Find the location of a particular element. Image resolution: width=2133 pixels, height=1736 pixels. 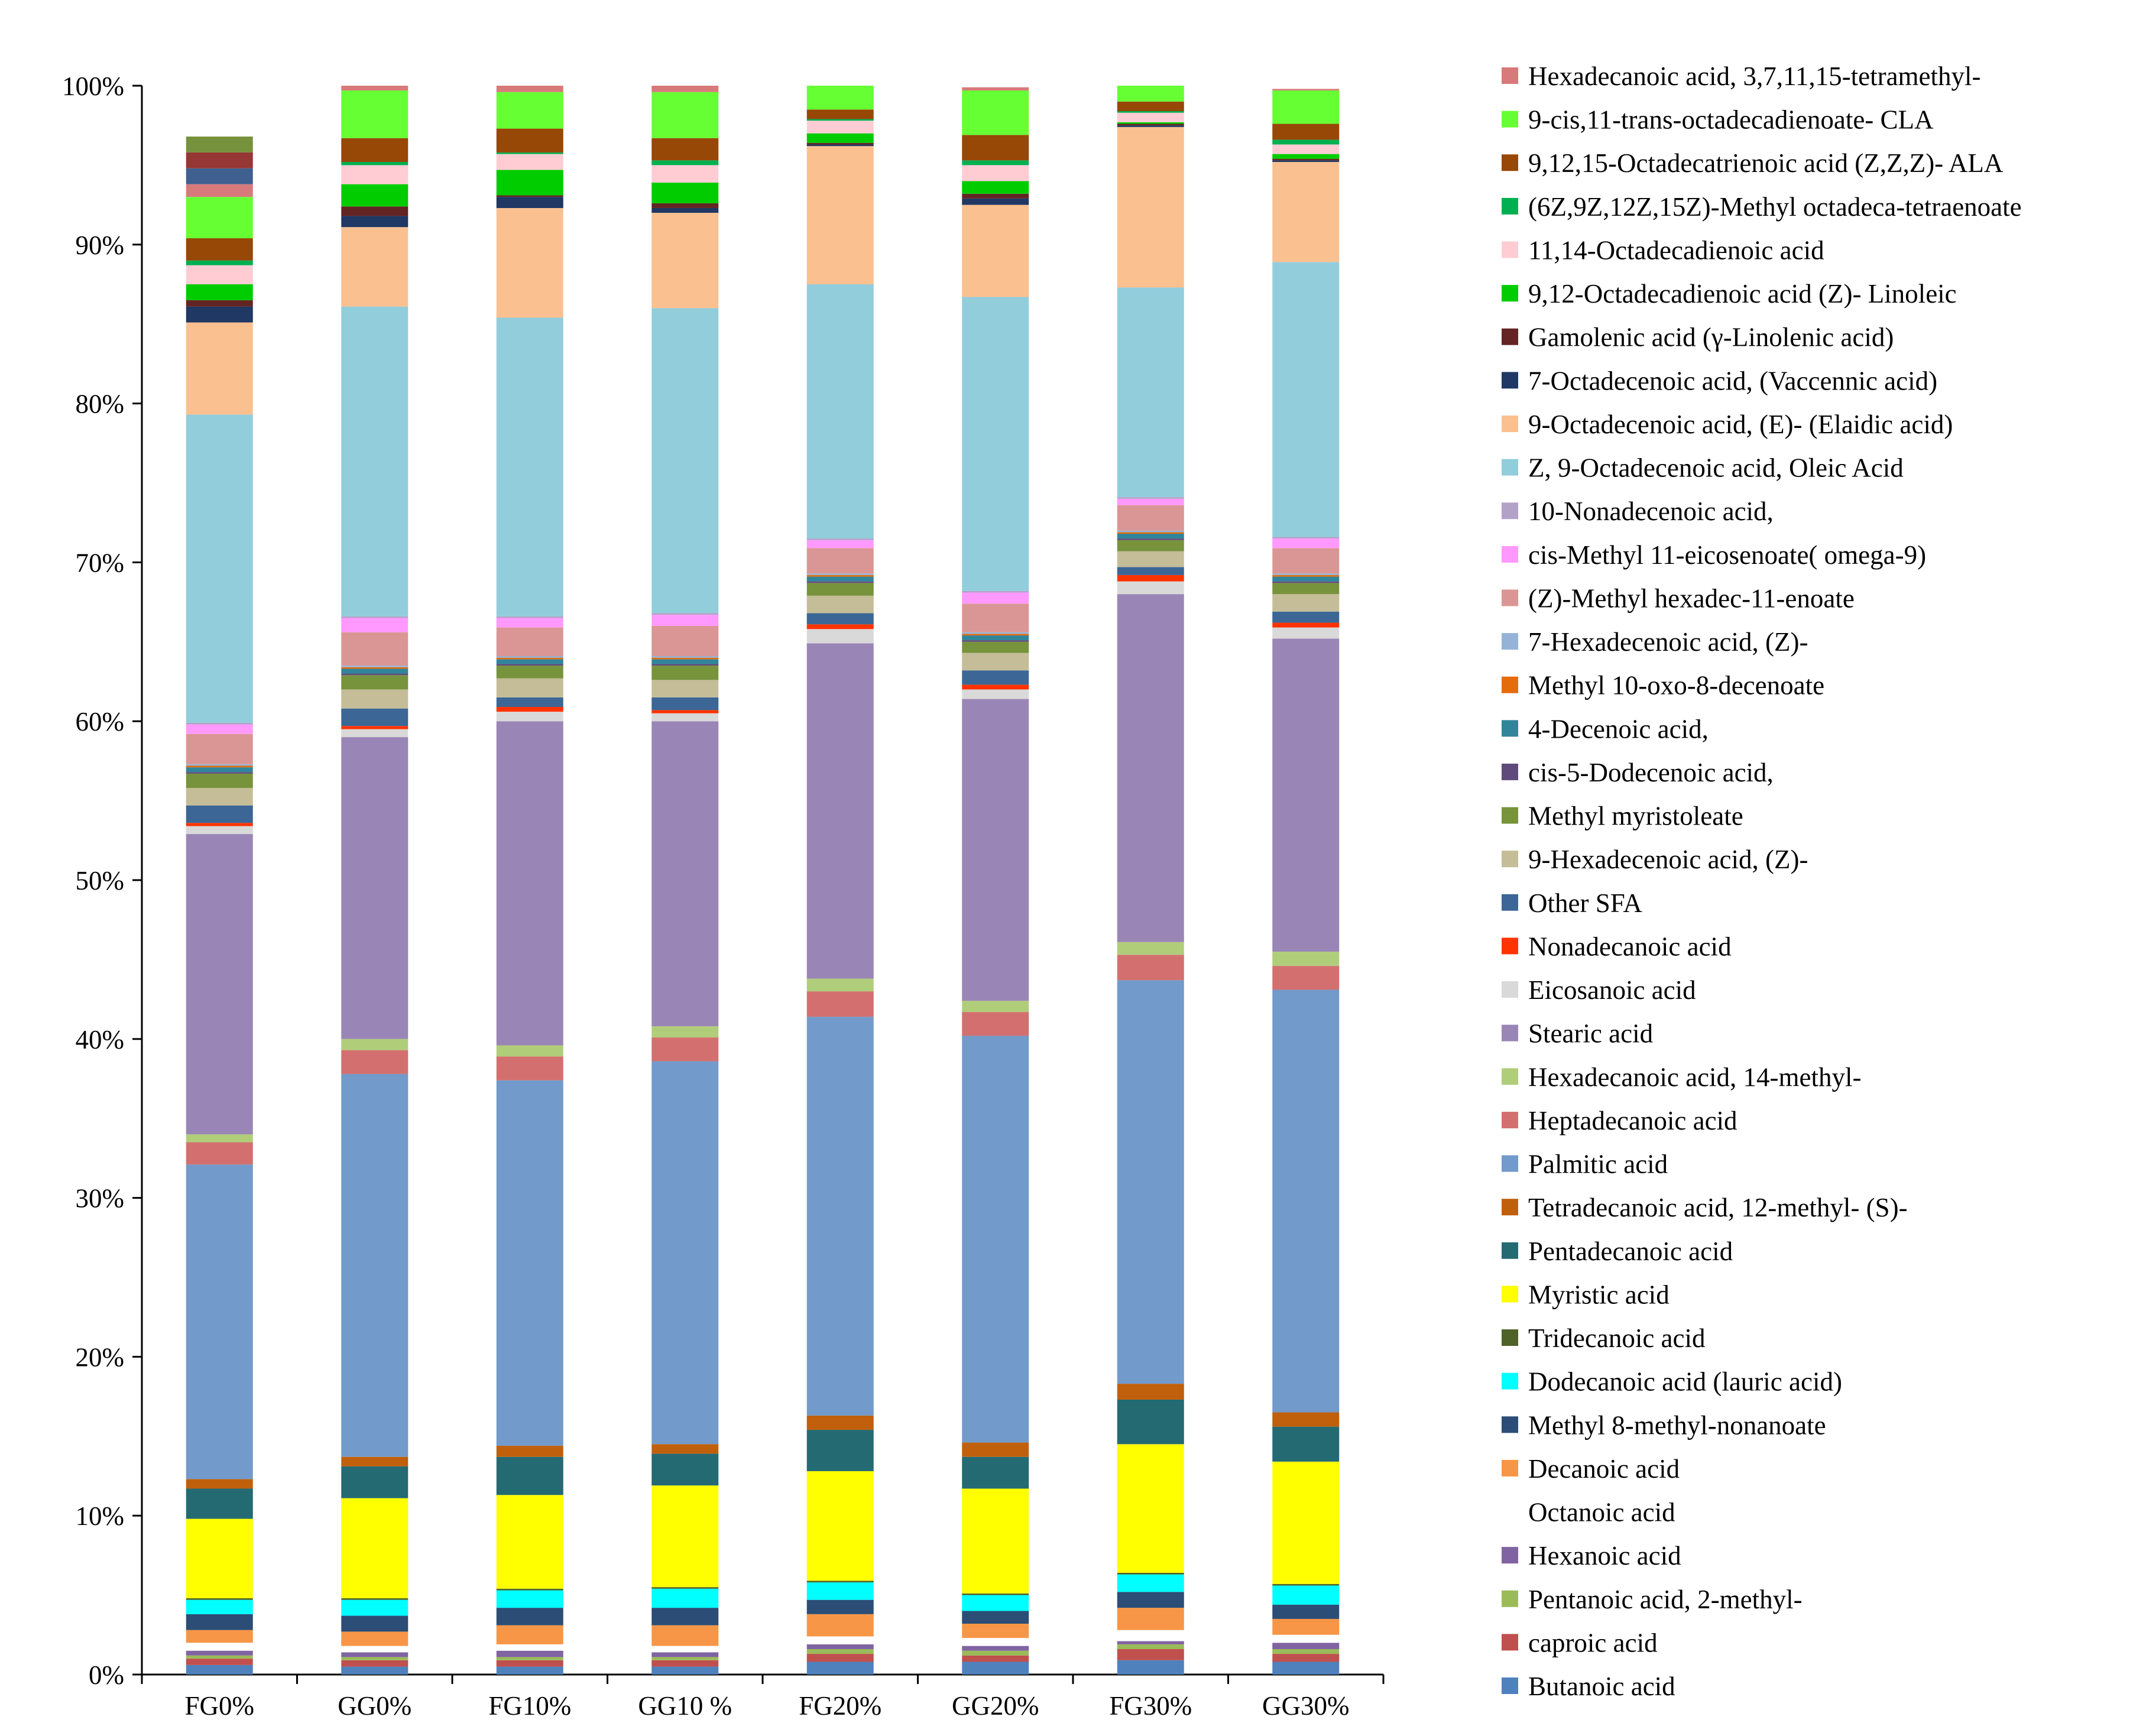

y-tick-label: 90% is located at coordinates (100, 246).